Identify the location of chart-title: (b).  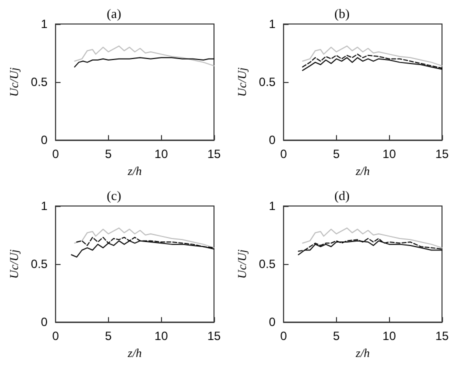
(342, 13).